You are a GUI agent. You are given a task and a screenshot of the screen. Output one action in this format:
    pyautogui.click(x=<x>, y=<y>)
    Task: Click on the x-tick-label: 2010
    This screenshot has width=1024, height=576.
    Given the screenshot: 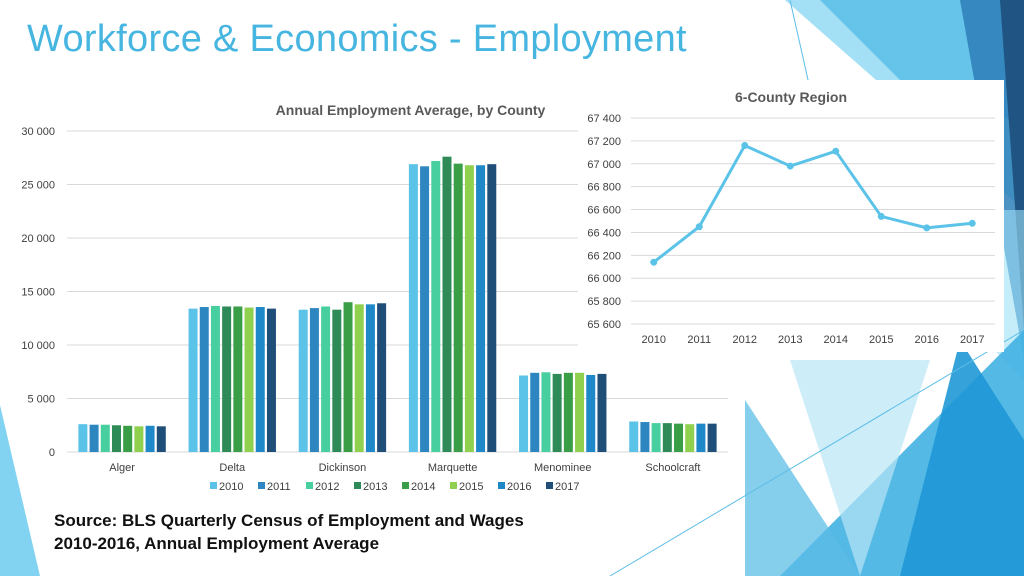 What is the action you would take?
    pyautogui.click(x=654, y=340)
    